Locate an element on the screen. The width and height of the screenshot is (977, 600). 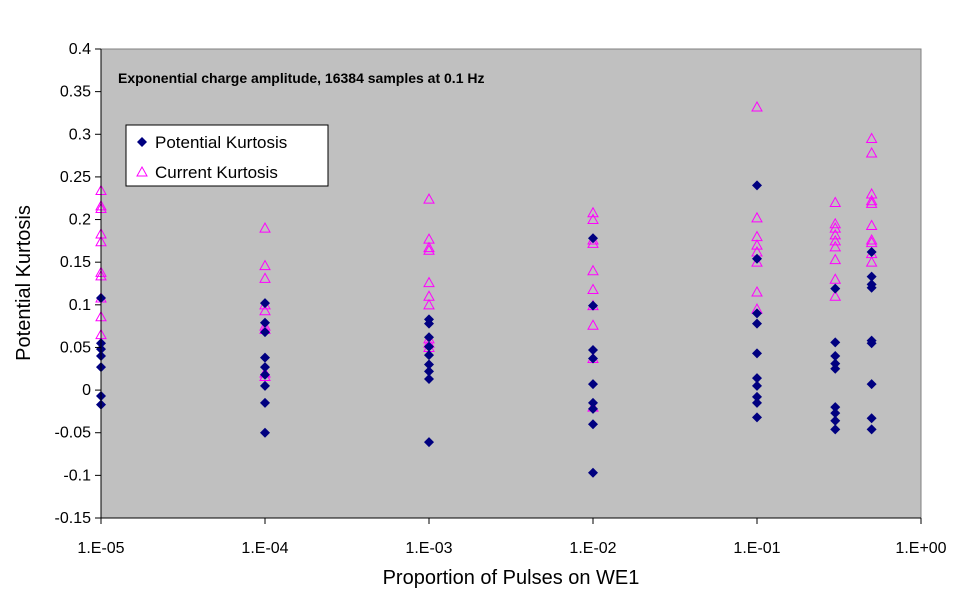
y-tick-label: 0.4 is located at coordinates (80, 49).